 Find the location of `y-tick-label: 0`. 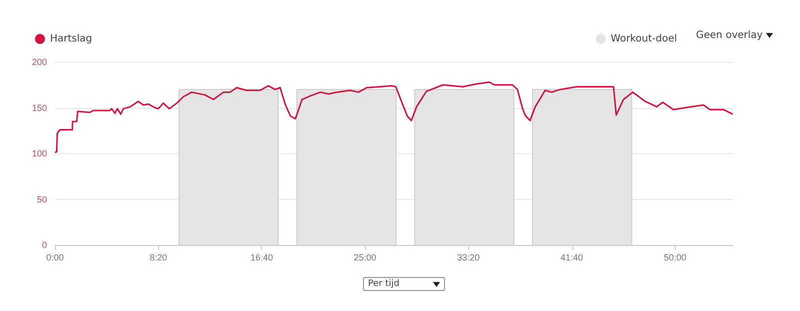

y-tick-label: 0 is located at coordinates (44, 245).